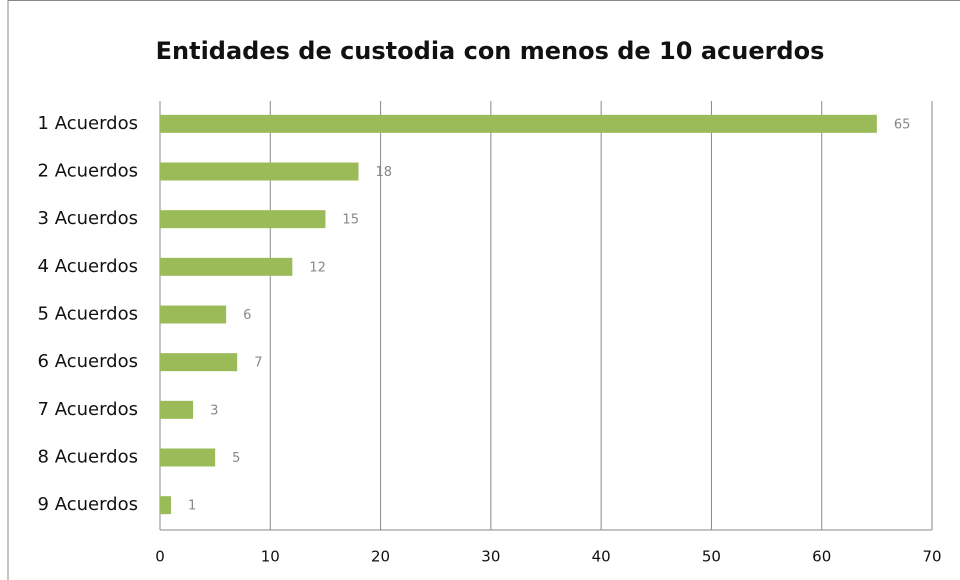 Image resolution: width=960 pixels, height=580 pixels. Describe the element at coordinates (214, 410) in the screenshot. I see `data-label: 3` at that location.